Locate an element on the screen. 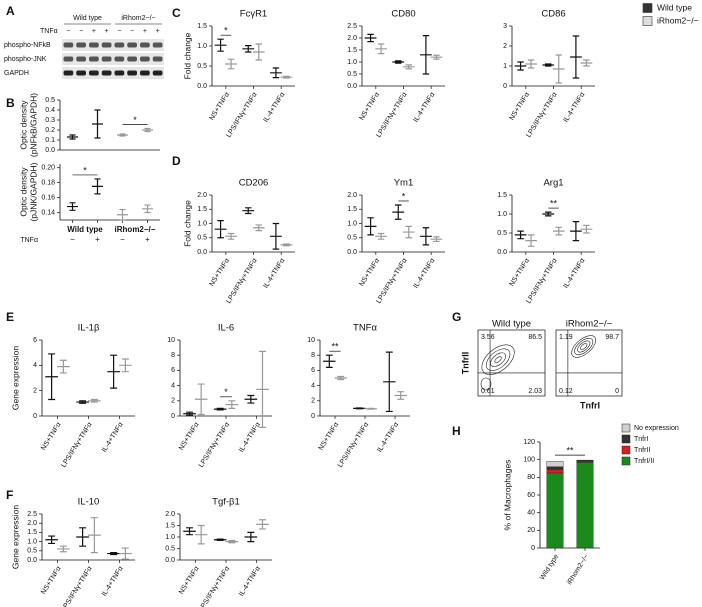  panel-letter: F is located at coordinates (9, 495).